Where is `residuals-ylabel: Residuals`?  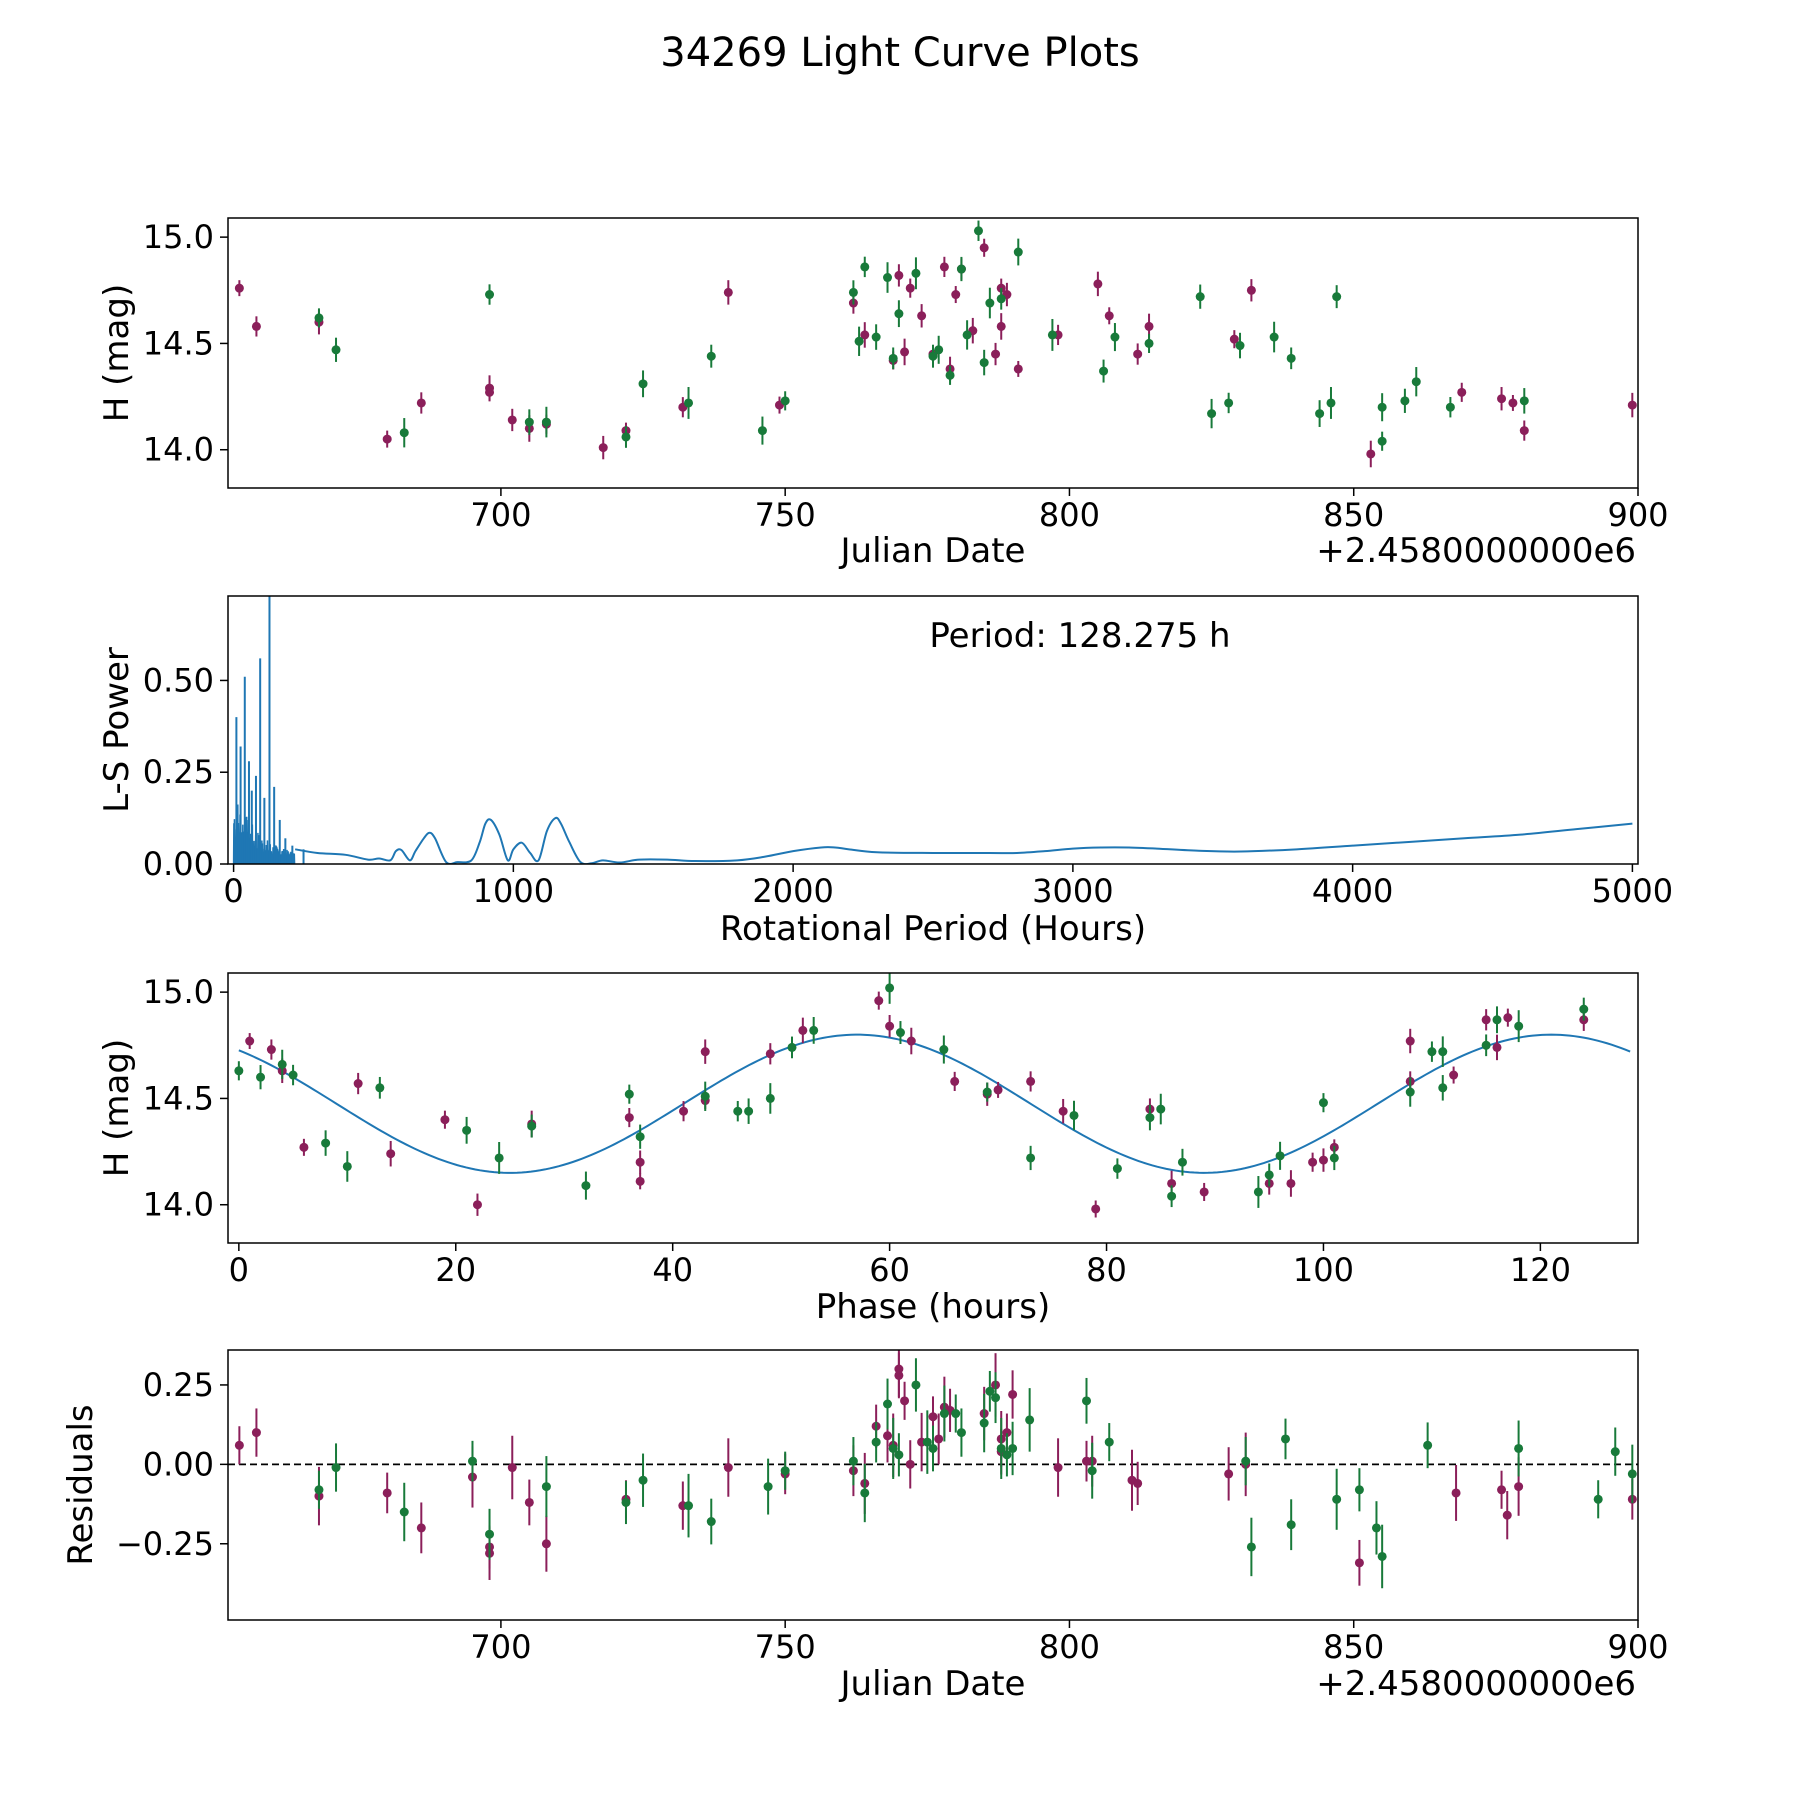
residuals-ylabel: Residuals is located at coordinates (81, 1484).